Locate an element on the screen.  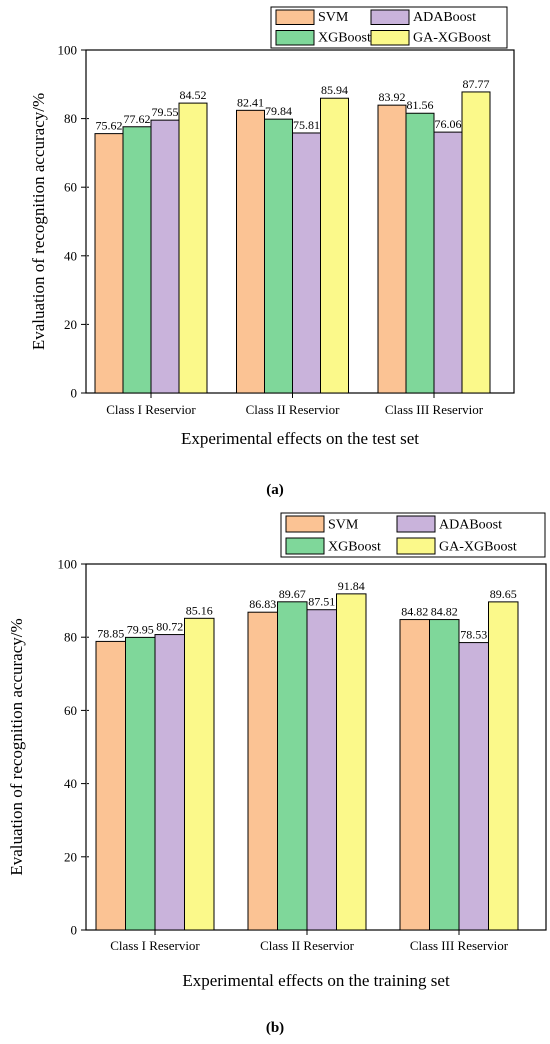
x-axis-title: Experimental effects on the training set is located at coordinates (316, 980).